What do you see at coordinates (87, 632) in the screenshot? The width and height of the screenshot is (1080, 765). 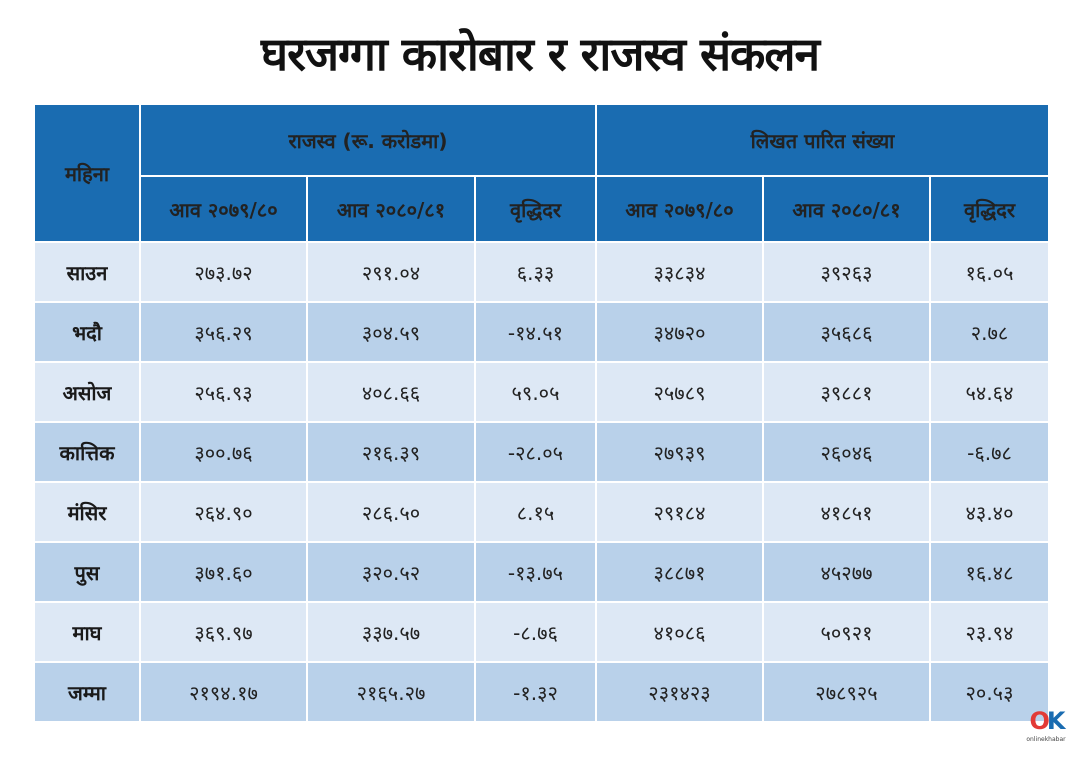 I see `month-cell: माघ` at bounding box center [87, 632].